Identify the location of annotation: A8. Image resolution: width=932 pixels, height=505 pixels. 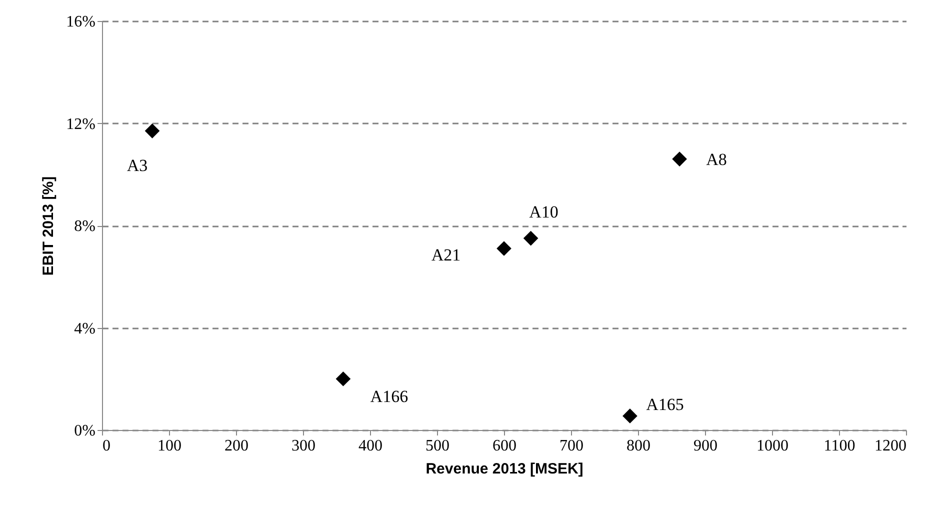
(716, 160).